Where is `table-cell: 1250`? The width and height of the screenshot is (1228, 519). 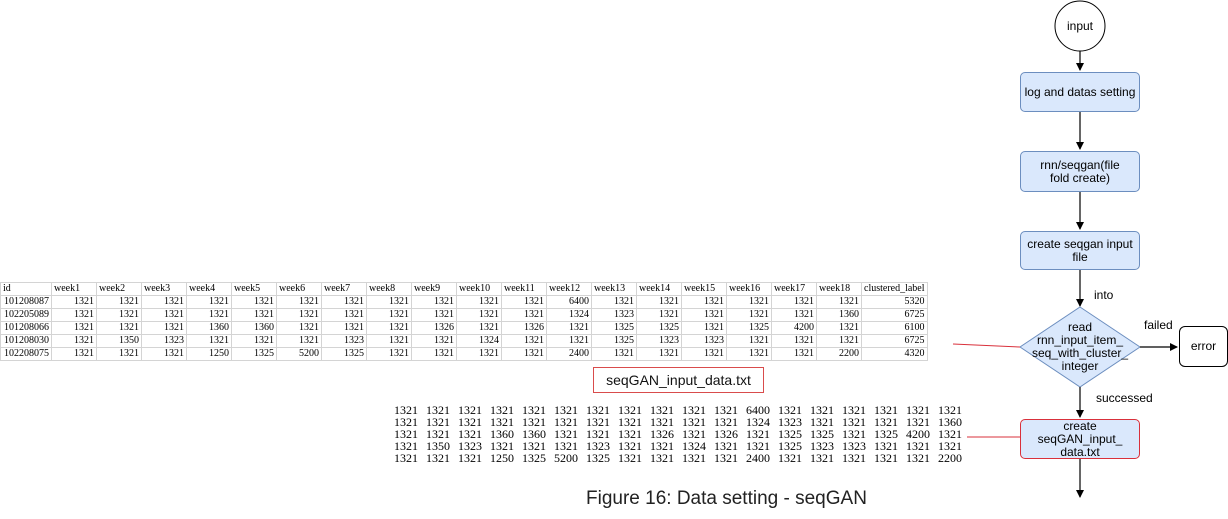 table-cell: 1250 is located at coordinates (209, 354).